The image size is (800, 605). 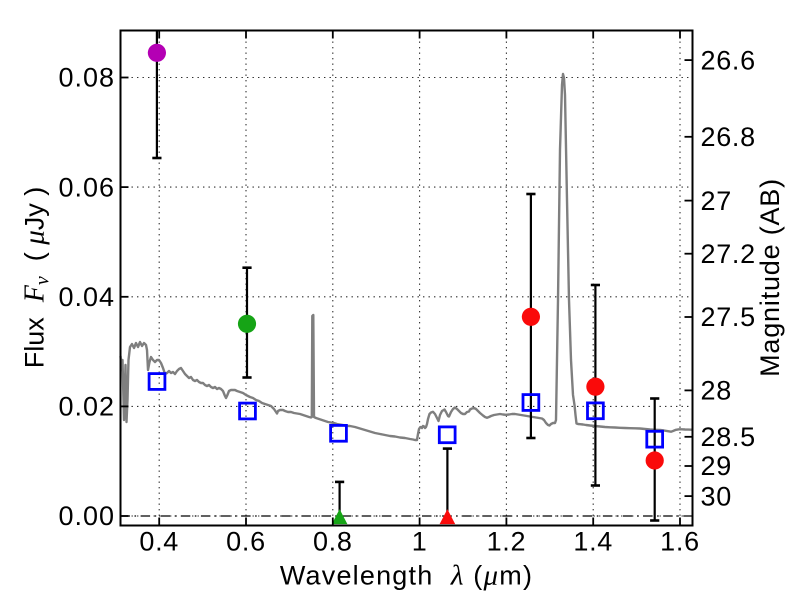 What do you see at coordinates (507, 541) in the screenshot?
I see `svg-text: 1.2` at bounding box center [507, 541].